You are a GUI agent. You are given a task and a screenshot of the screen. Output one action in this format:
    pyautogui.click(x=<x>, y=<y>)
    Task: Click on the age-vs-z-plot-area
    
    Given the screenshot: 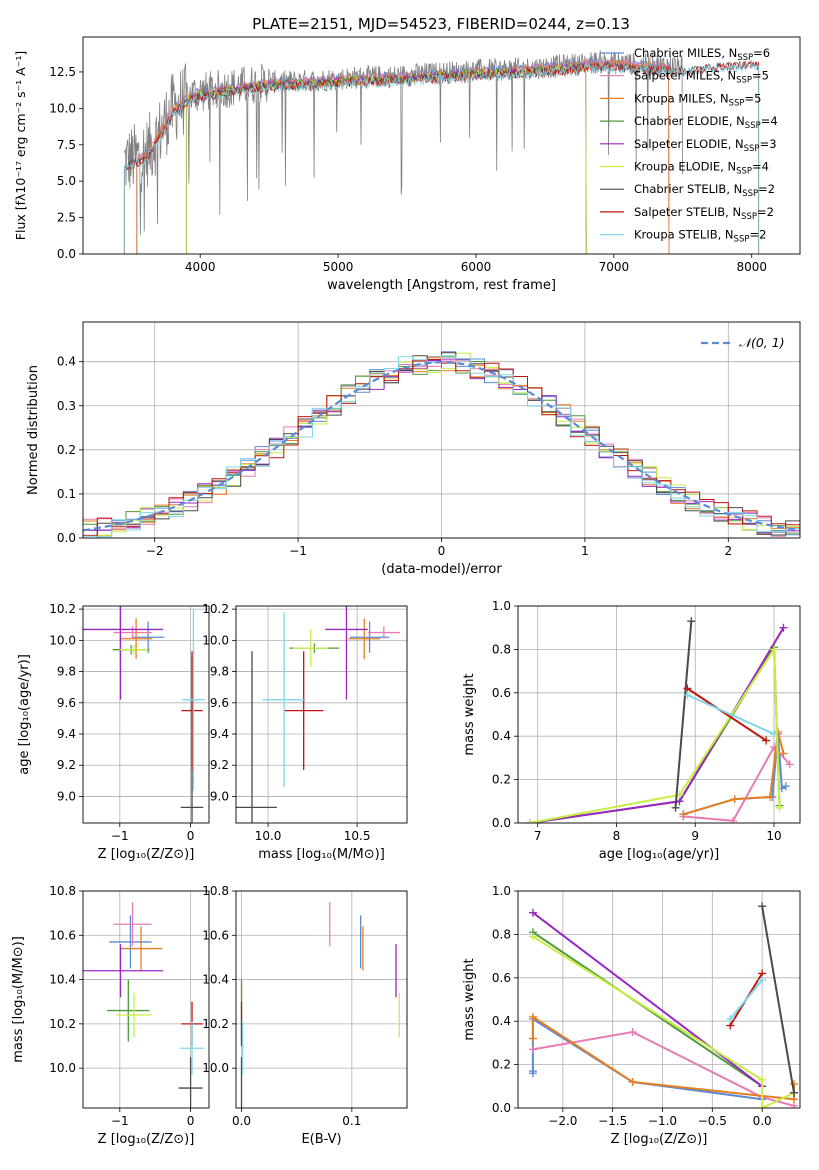 What is the action you would take?
    pyautogui.click(x=144, y=714)
    